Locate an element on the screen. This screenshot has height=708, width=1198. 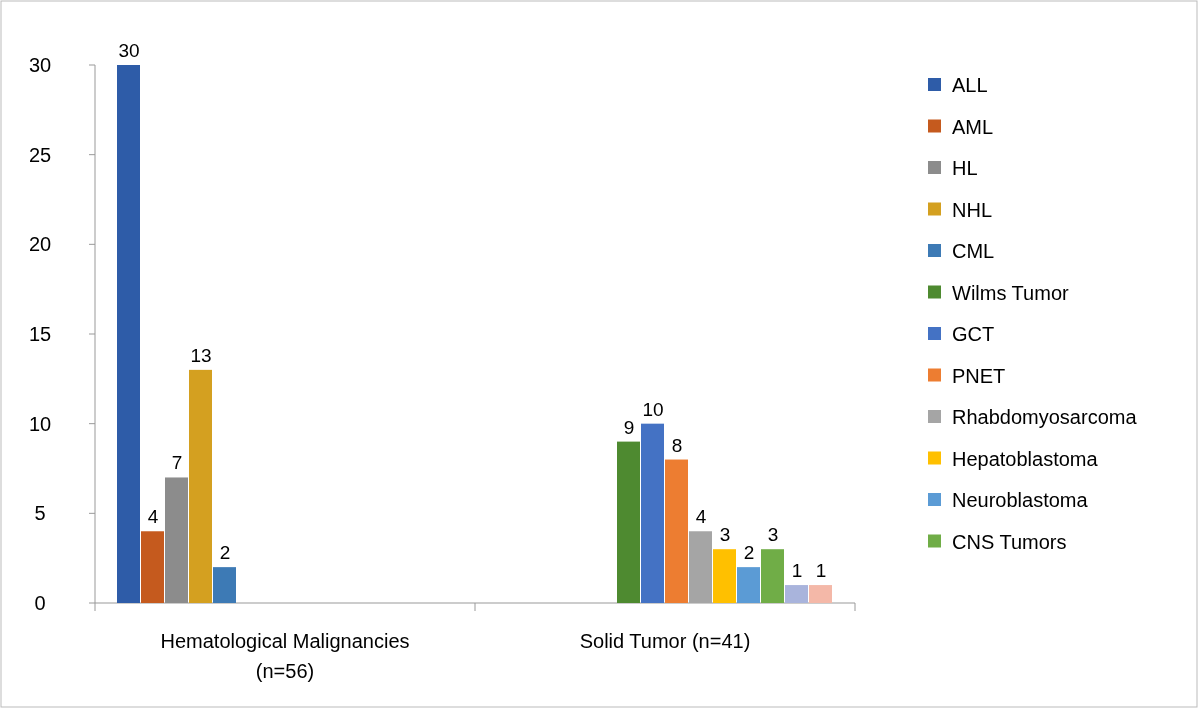
legend-label: ALL is located at coordinates (970, 85).